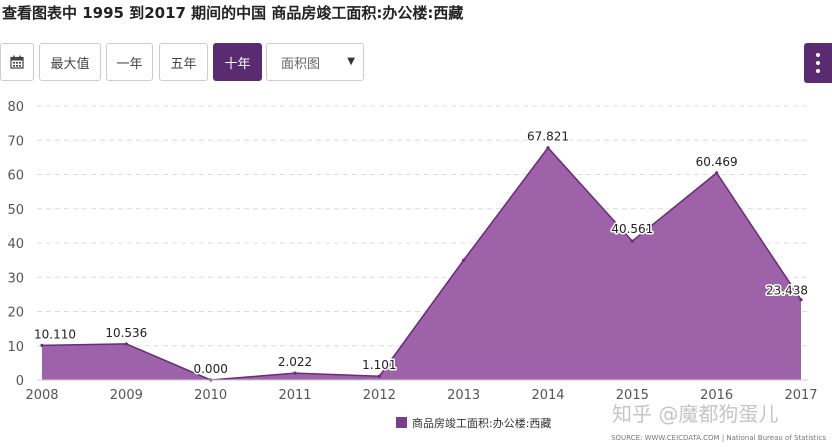  I want to click on y-tick-label: 30, so click(15, 278).